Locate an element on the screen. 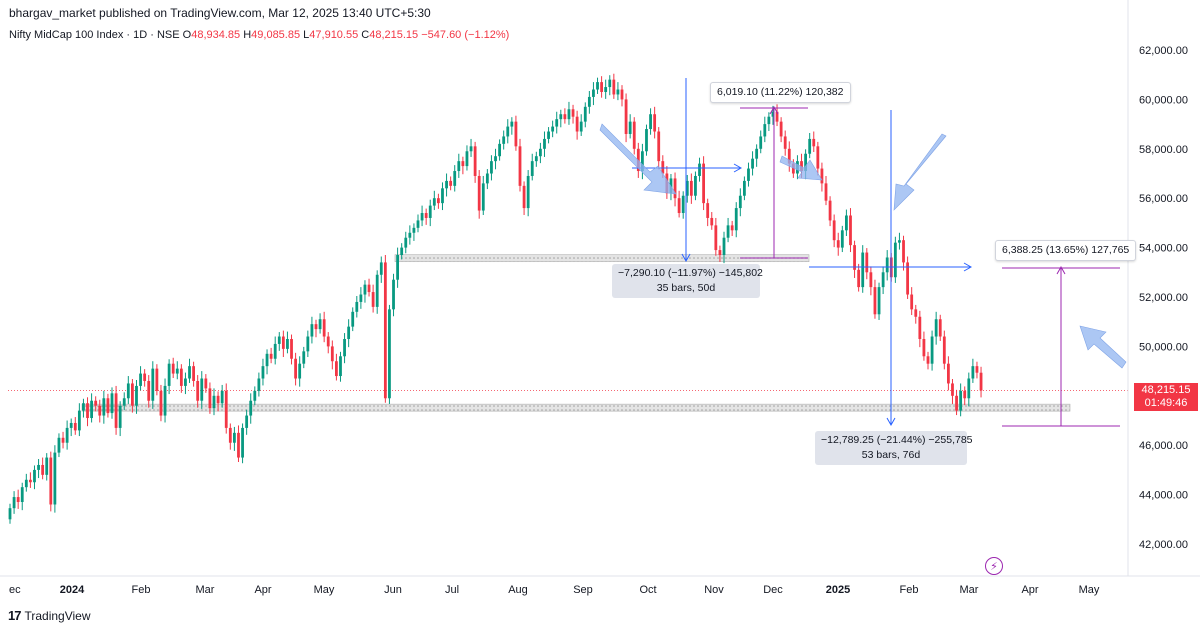 The image size is (1200, 635). tradingview-brand: 17 TradingView is located at coordinates (49, 615).